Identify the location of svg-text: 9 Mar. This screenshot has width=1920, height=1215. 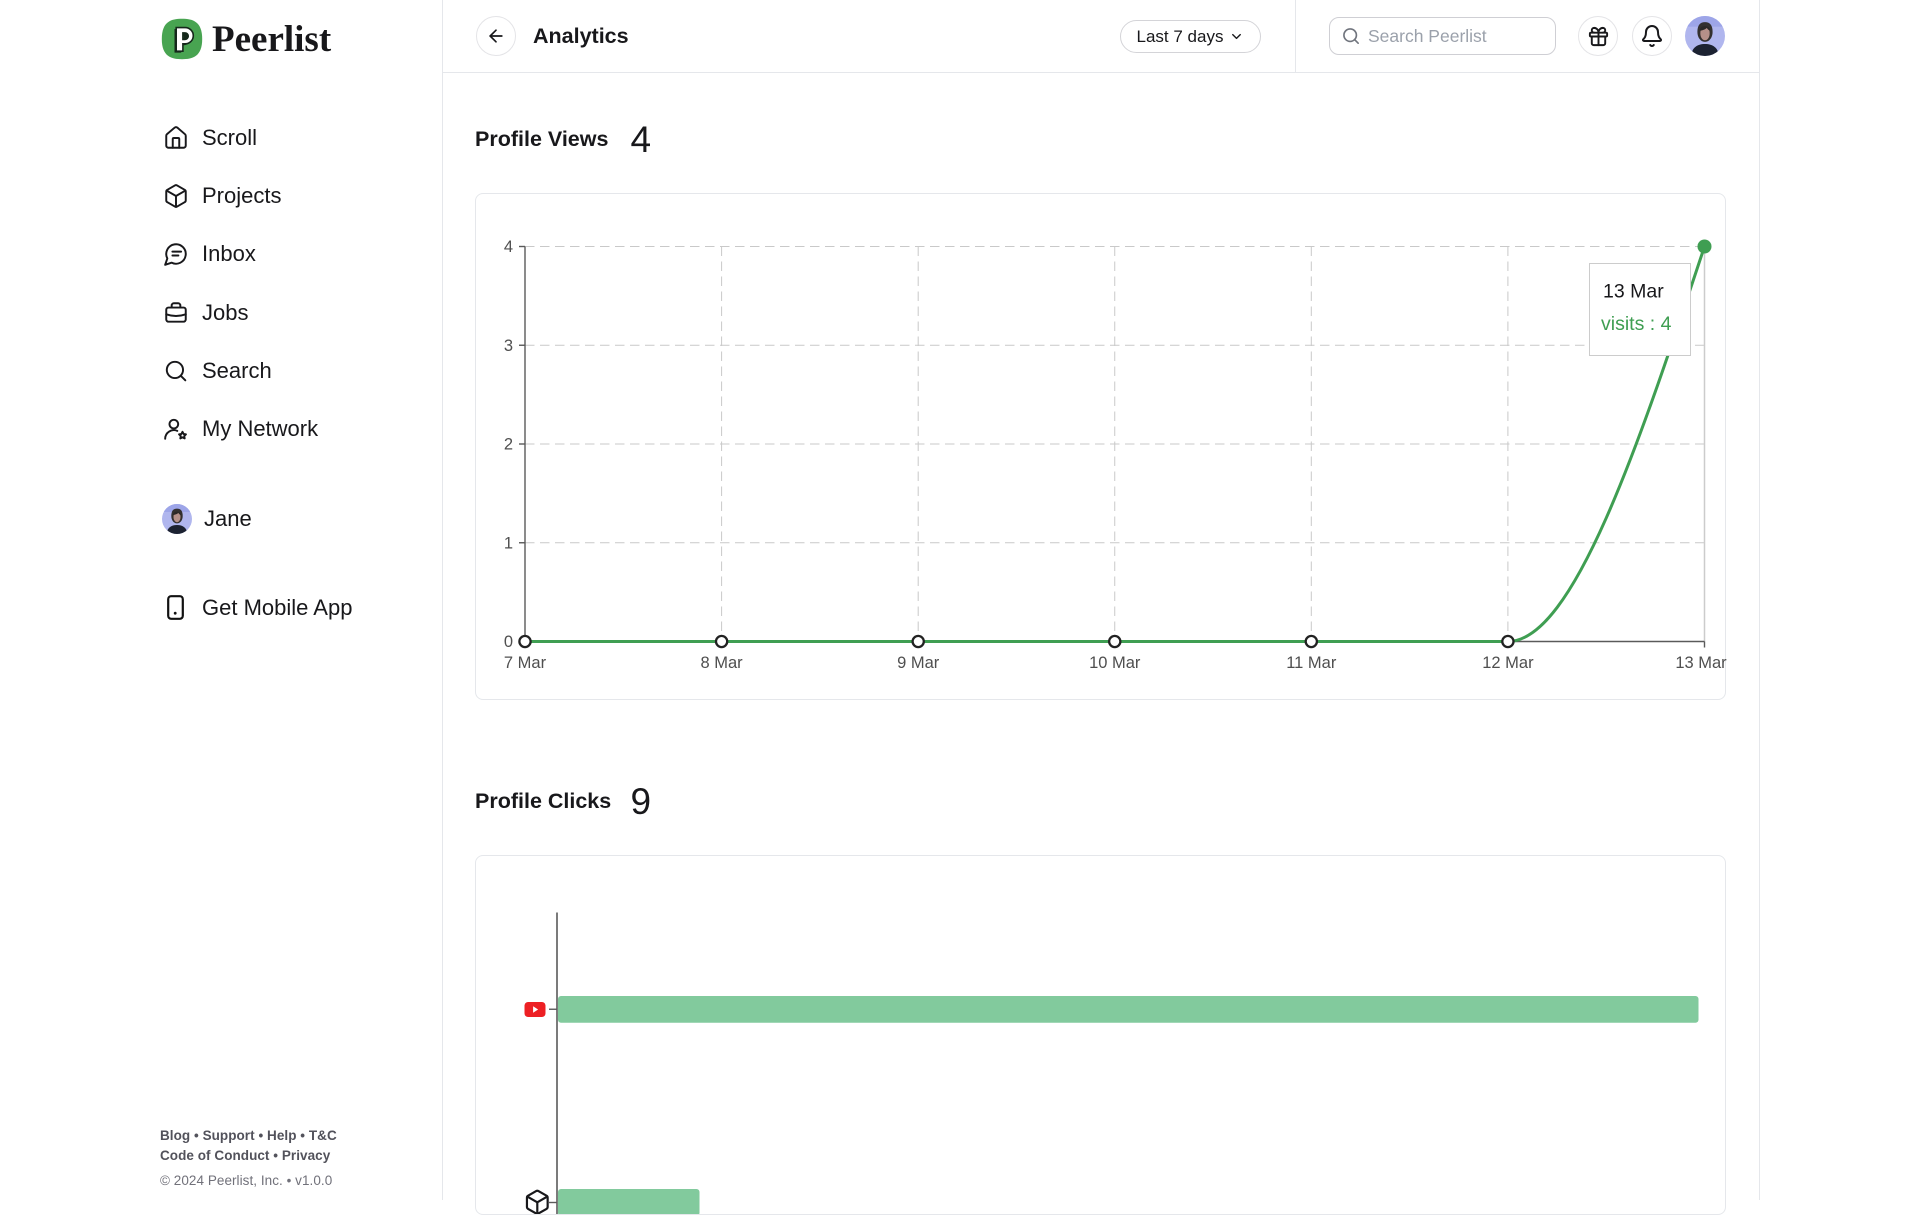
(918, 663).